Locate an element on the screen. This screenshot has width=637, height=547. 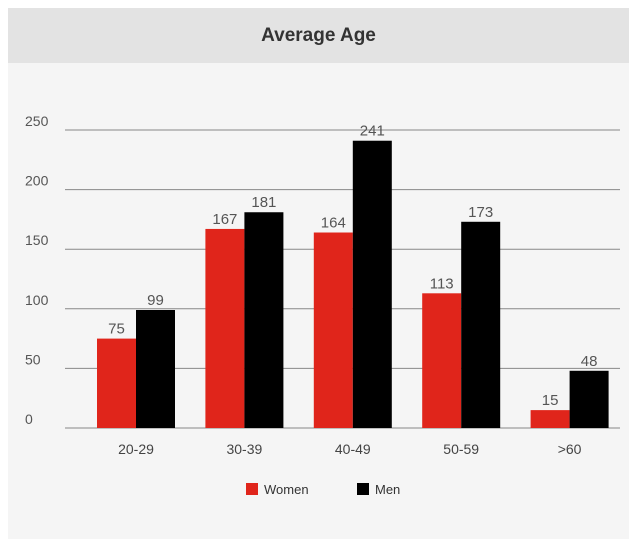
data-label: 113 is located at coordinates (442, 283).